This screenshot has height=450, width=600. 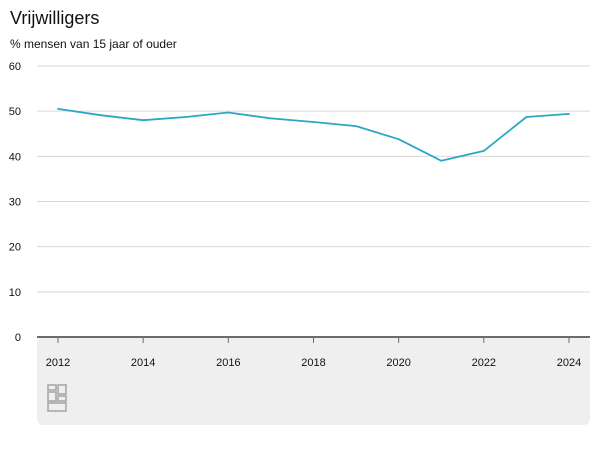 I want to click on x-tick-label: 2018, so click(x=313, y=363).